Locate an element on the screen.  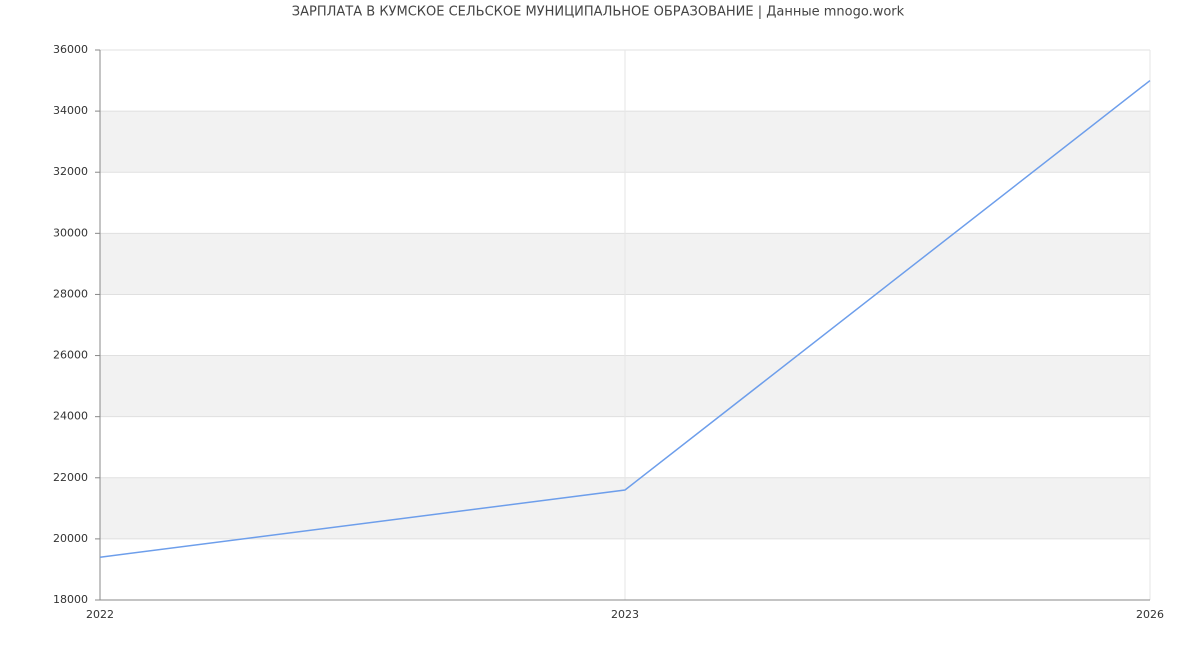
y-tick-label: 26000 is located at coordinates (70, 355).